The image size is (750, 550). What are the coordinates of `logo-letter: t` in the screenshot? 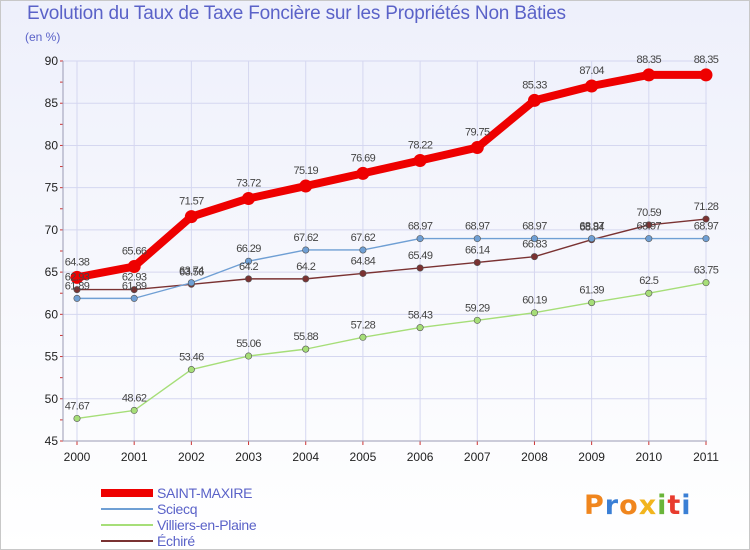 It's located at (674, 505).